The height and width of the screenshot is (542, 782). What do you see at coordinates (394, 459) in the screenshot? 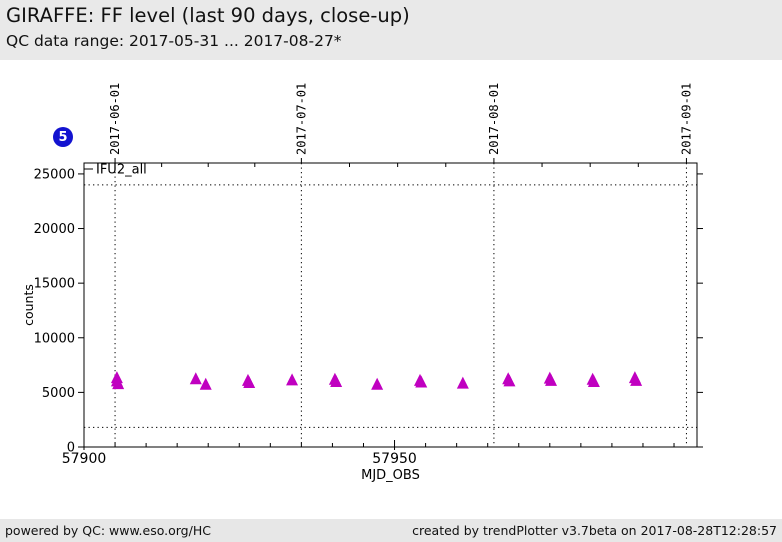
I see `x-tick-label: 57950` at bounding box center [394, 459].